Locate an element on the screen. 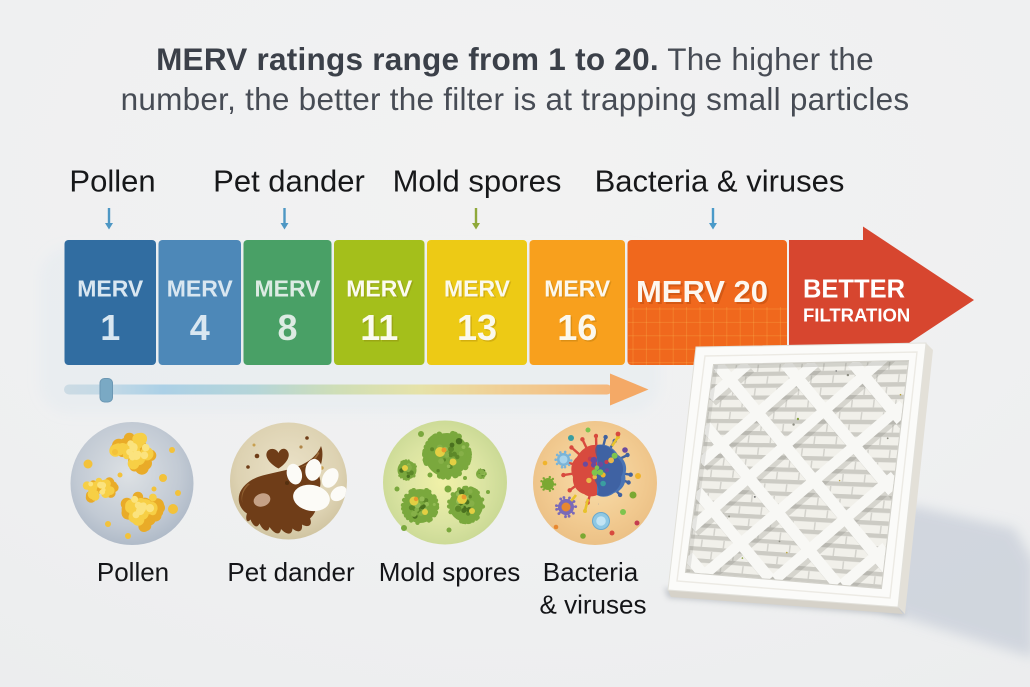  svg-text: Bacteria is located at coordinates (591, 572).